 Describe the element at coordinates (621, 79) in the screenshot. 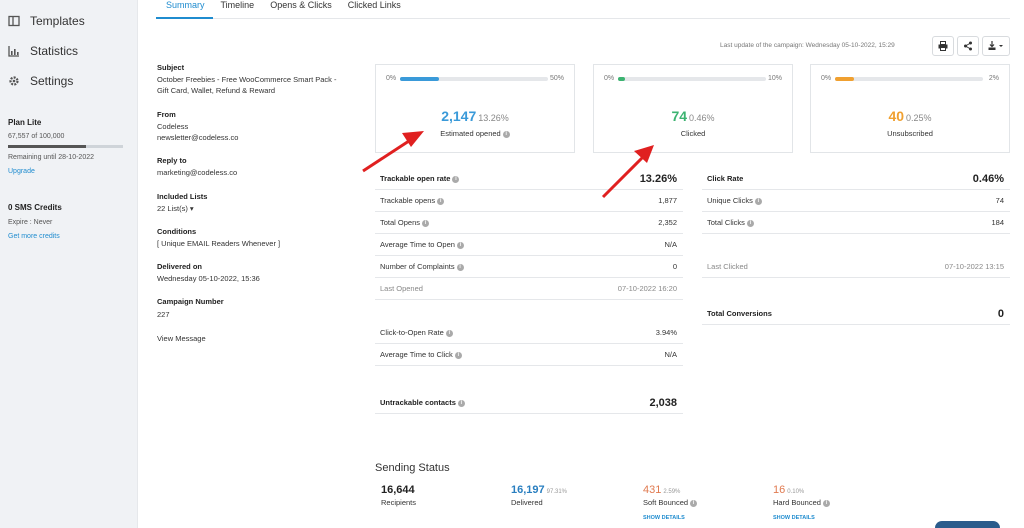

I see `card-progress-fill` at that location.